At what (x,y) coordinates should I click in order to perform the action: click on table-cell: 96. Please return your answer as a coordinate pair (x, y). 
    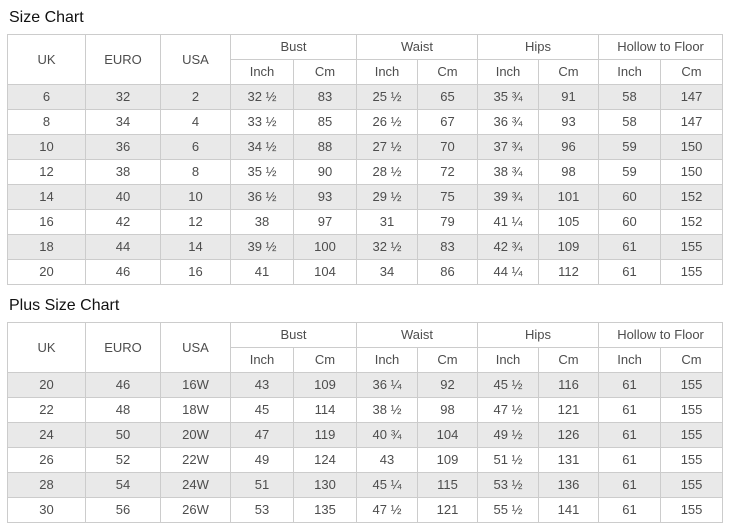
    Looking at the image, I should click on (569, 147).